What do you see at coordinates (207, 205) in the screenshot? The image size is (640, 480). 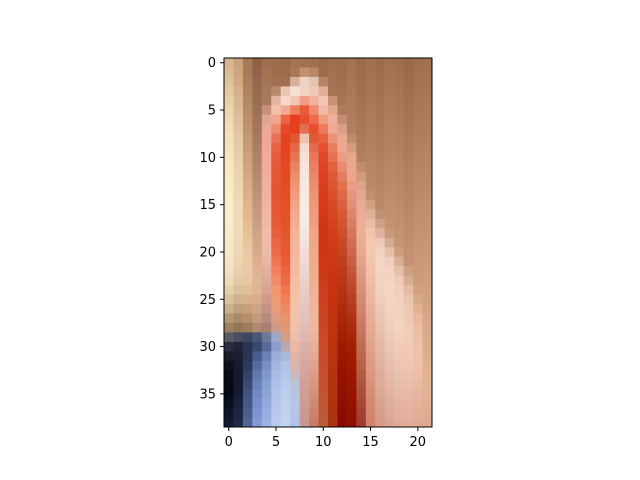 I see `y-tick-label: 15` at bounding box center [207, 205].